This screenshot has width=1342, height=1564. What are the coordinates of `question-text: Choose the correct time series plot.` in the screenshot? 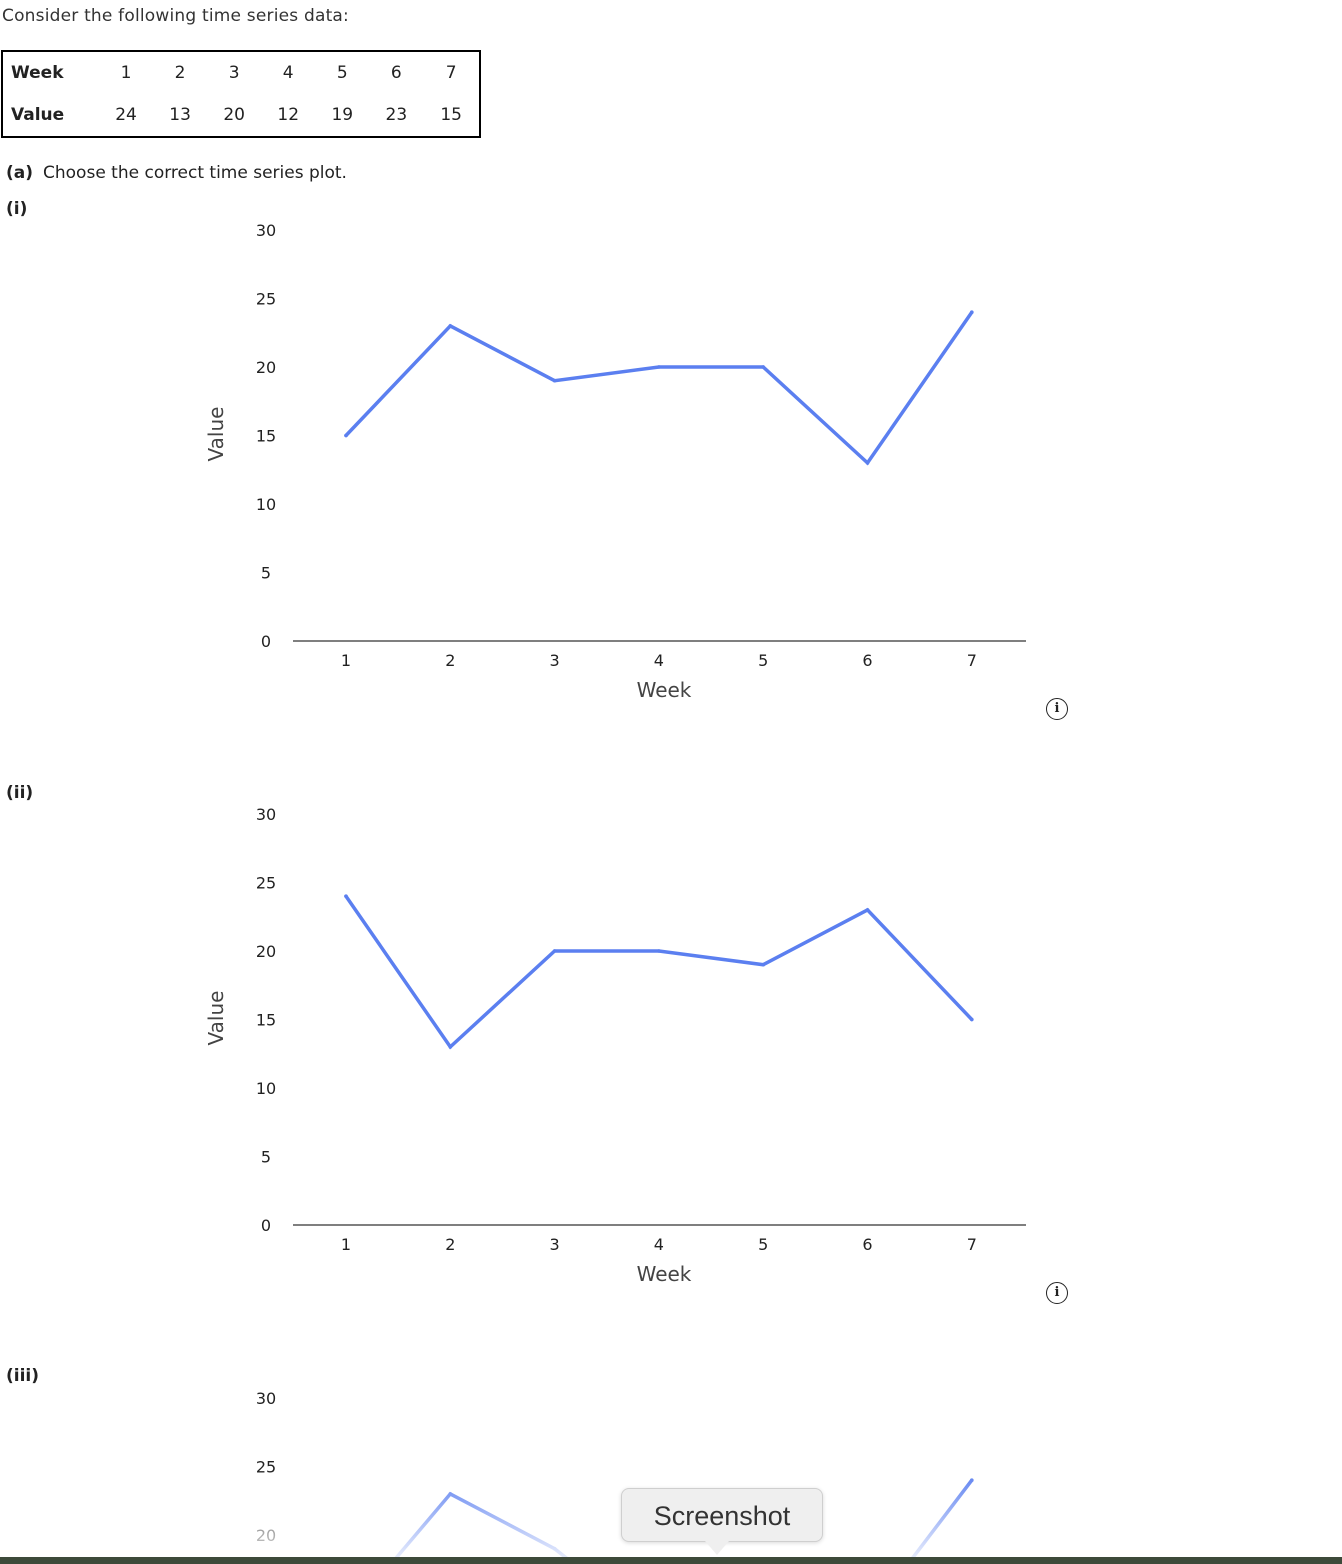 It's located at (195, 173).